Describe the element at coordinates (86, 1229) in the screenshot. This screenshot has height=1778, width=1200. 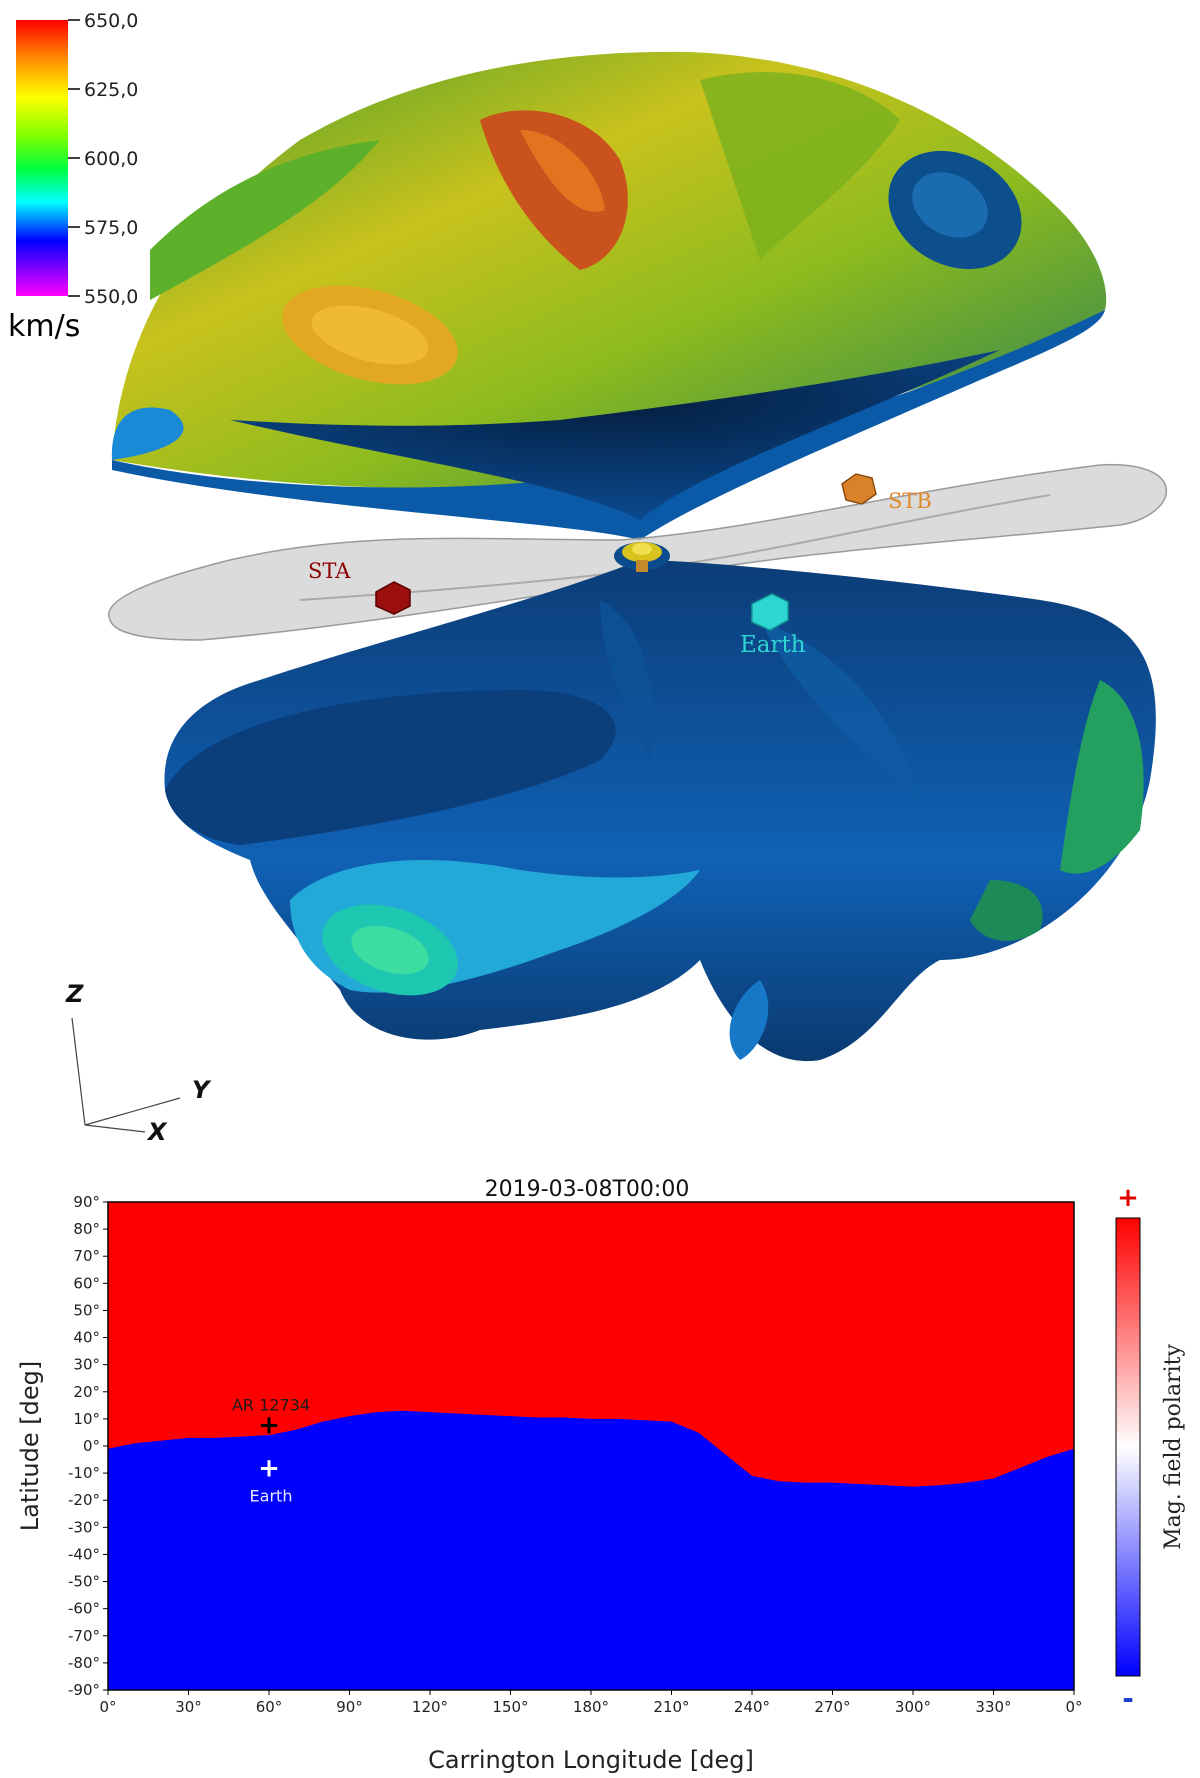
I see `y-tick-label: 80°` at that location.